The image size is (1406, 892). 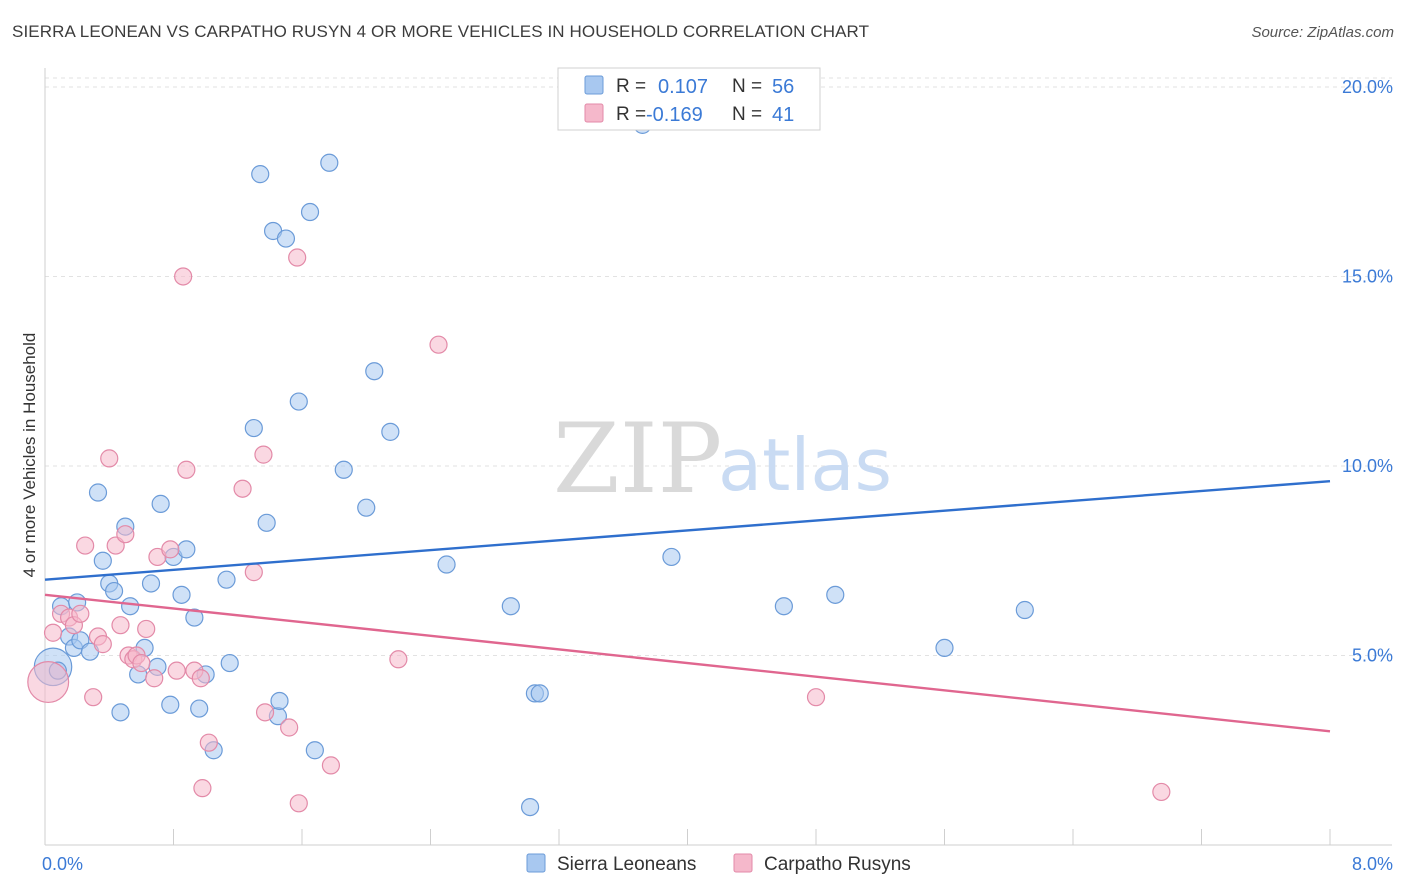 What do you see at coordinates (1322, 32) in the screenshot?
I see `source-credit: Source: ZipAtlas.com` at bounding box center [1322, 32].